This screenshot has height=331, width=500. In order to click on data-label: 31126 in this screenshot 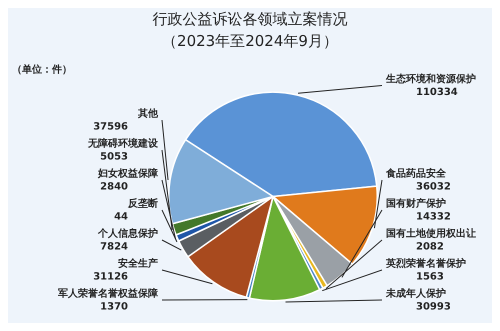, I will do `click(110, 277)`.